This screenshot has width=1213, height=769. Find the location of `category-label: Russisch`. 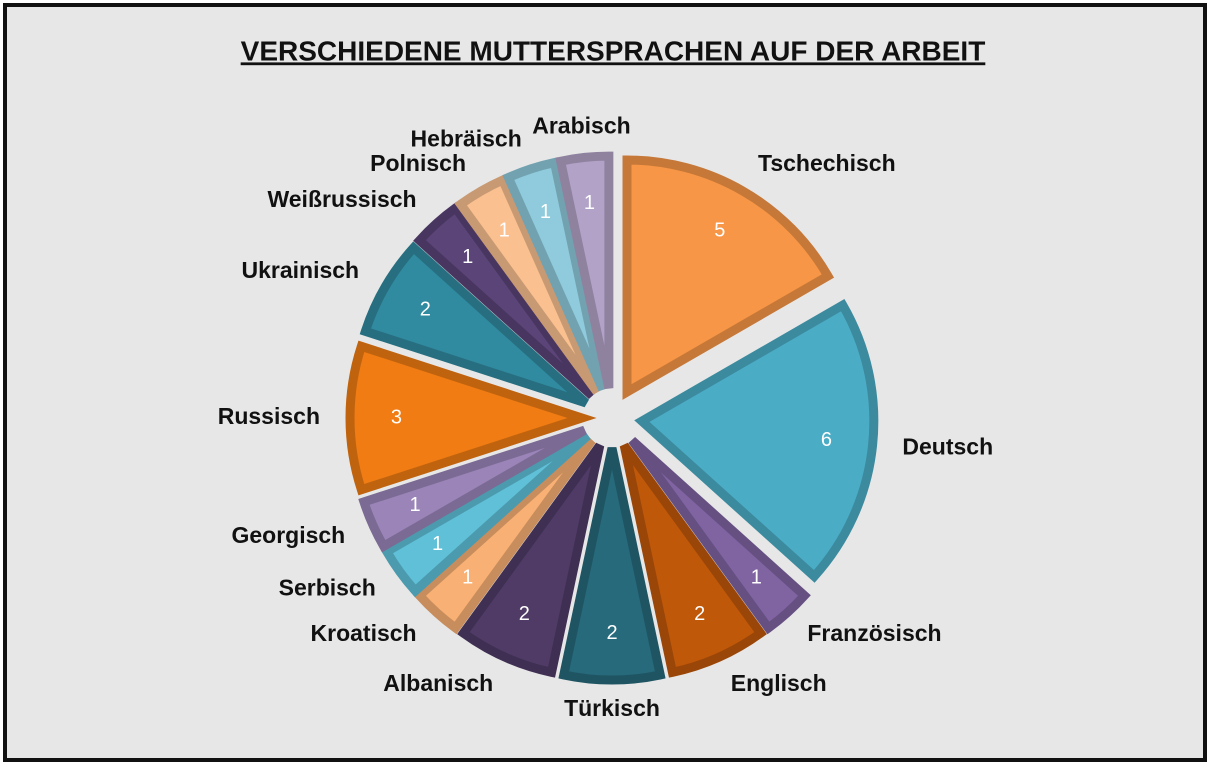

category-label: Russisch is located at coordinates (269, 416).